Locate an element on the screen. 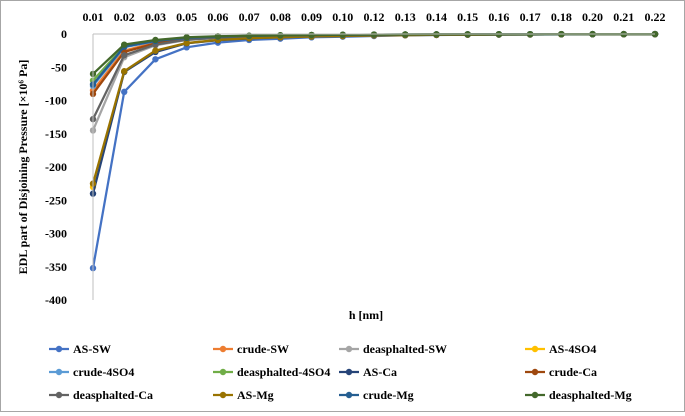  y-tick-label: -150 is located at coordinates (56, 134).